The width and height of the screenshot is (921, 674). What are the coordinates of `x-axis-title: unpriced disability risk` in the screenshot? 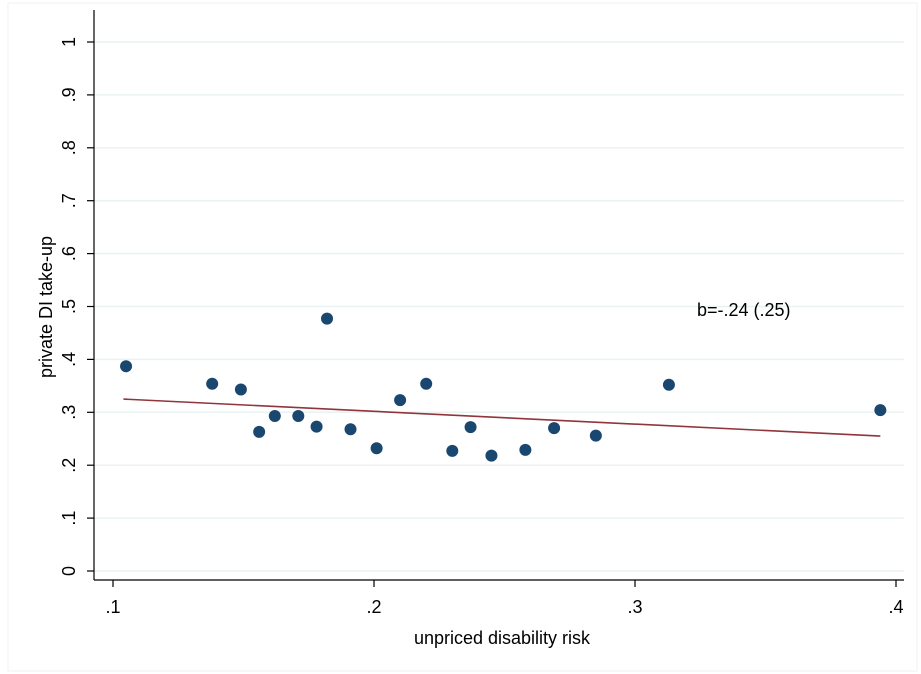 It's located at (502, 638).